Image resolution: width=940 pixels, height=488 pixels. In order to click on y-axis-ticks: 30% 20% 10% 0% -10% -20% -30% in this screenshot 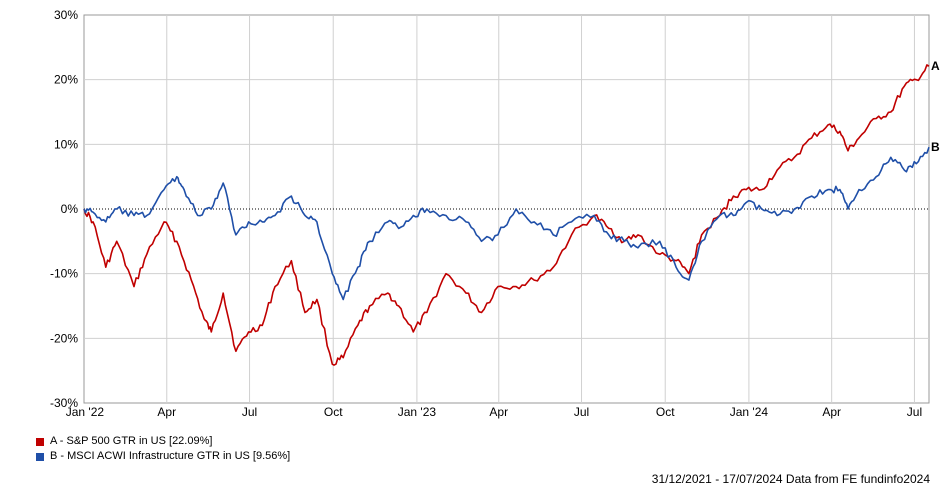, I will do `click(64, 209)`.